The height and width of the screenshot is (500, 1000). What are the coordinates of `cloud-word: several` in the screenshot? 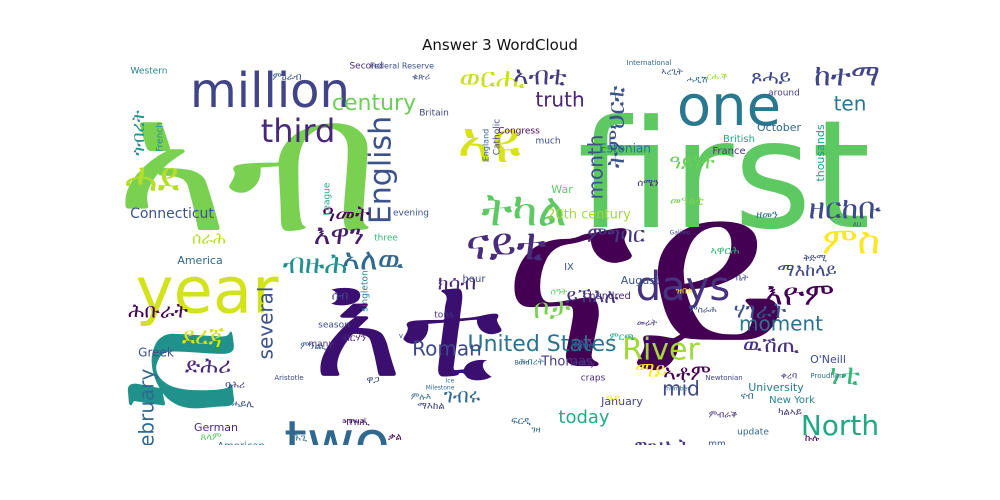 It's located at (266, 323).